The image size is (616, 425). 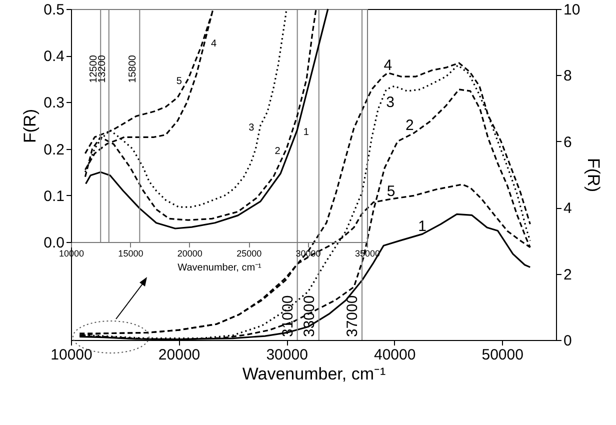 I want to click on x-tick-label: 50000, so click(x=503, y=355).